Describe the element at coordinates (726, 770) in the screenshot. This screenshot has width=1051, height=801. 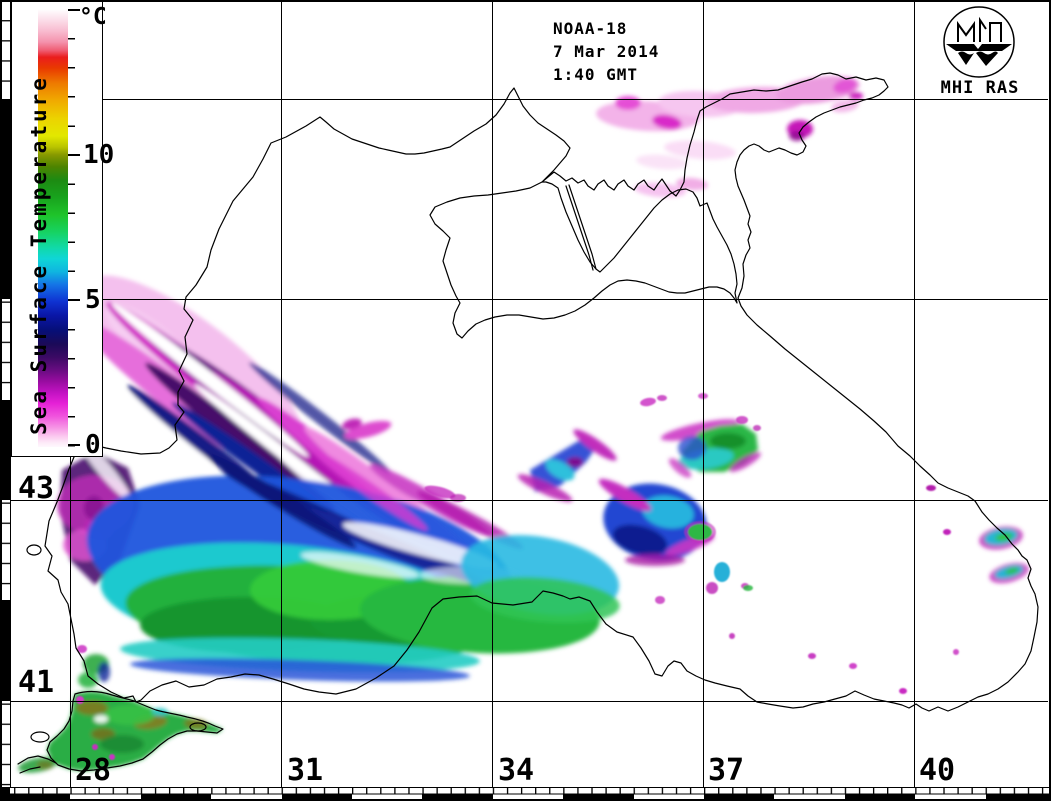
I see `lon-label-37: 37` at that location.